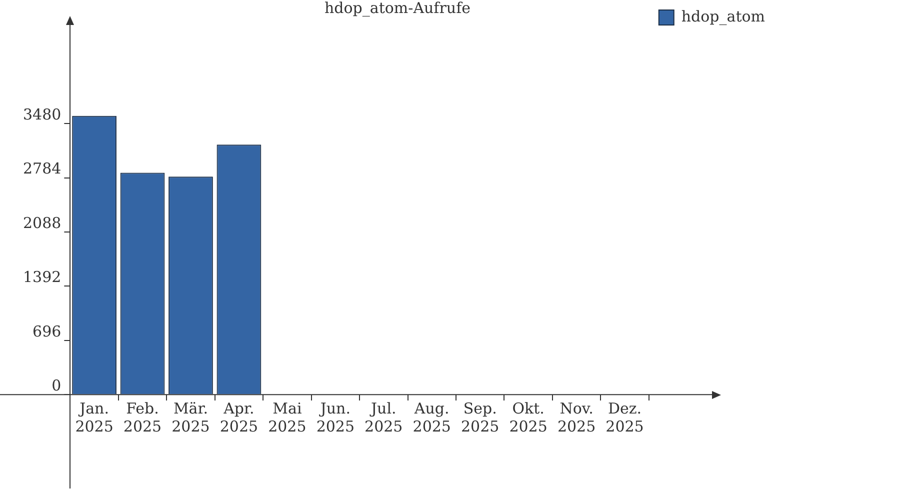 The image size is (900, 500). What do you see at coordinates (94, 417) in the screenshot?
I see `x-tick-label: Jan. 2025` at bounding box center [94, 417].